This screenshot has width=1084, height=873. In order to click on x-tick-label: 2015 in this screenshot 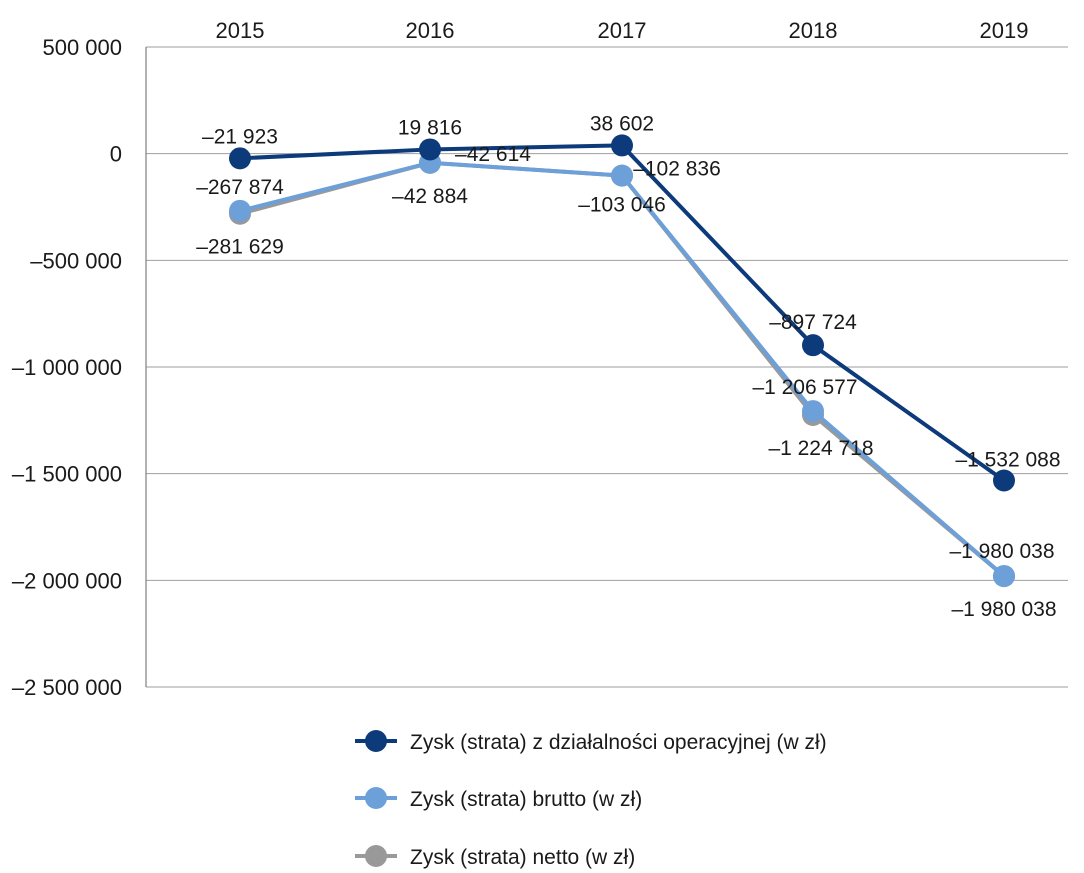, I will do `click(240, 30)`.